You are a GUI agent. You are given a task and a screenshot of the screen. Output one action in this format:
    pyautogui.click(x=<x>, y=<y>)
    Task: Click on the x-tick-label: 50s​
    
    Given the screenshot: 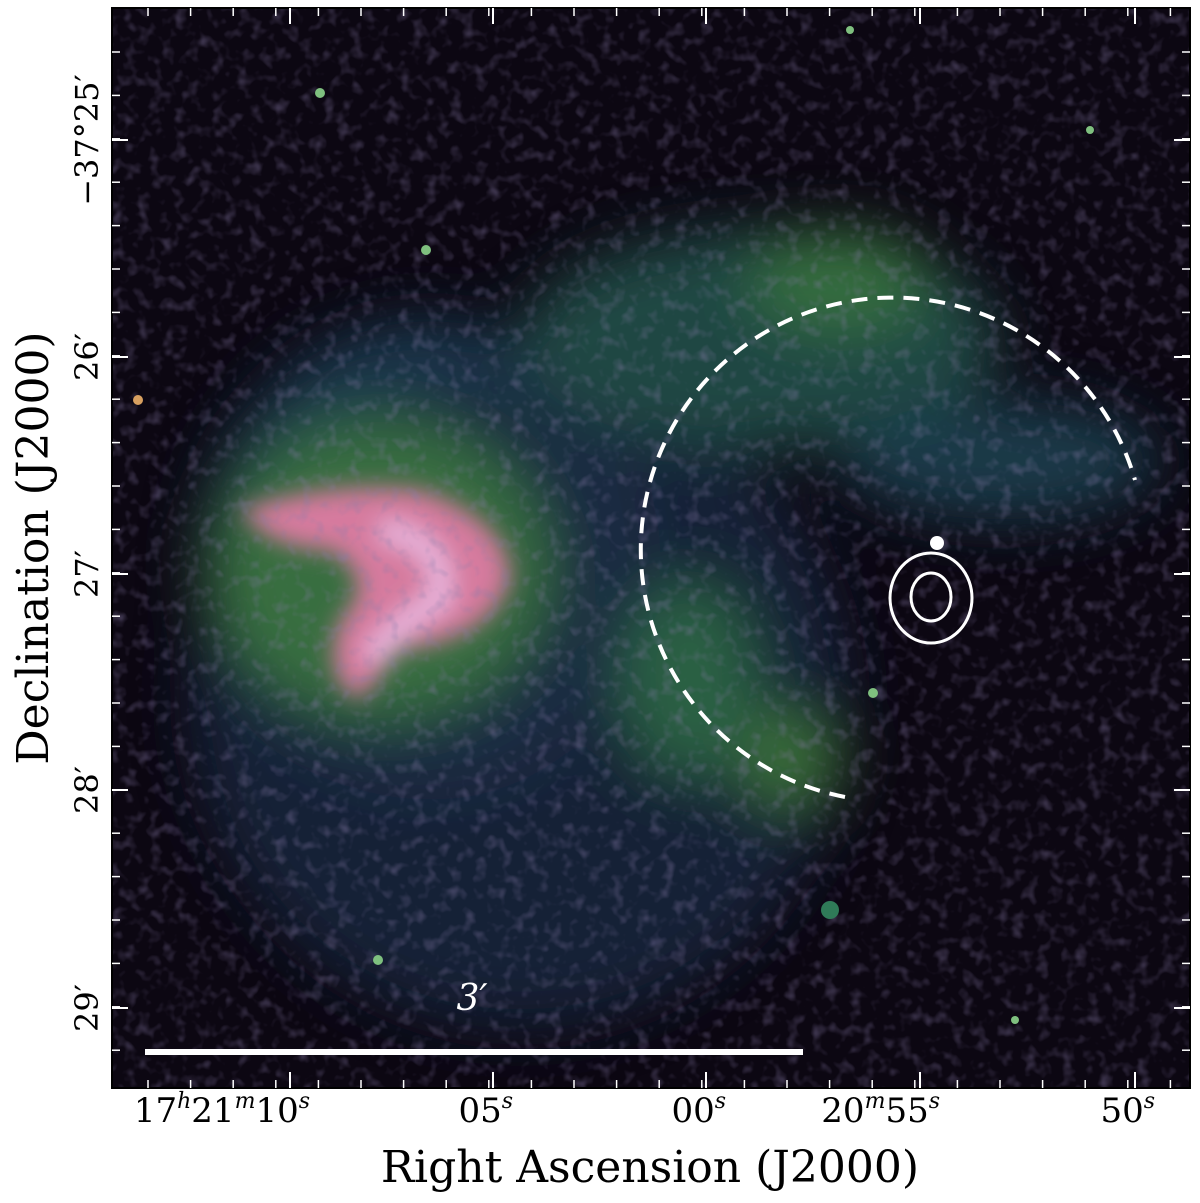 What is the action you would take?
    pyautogui.click(x=1127, y=1110)
    